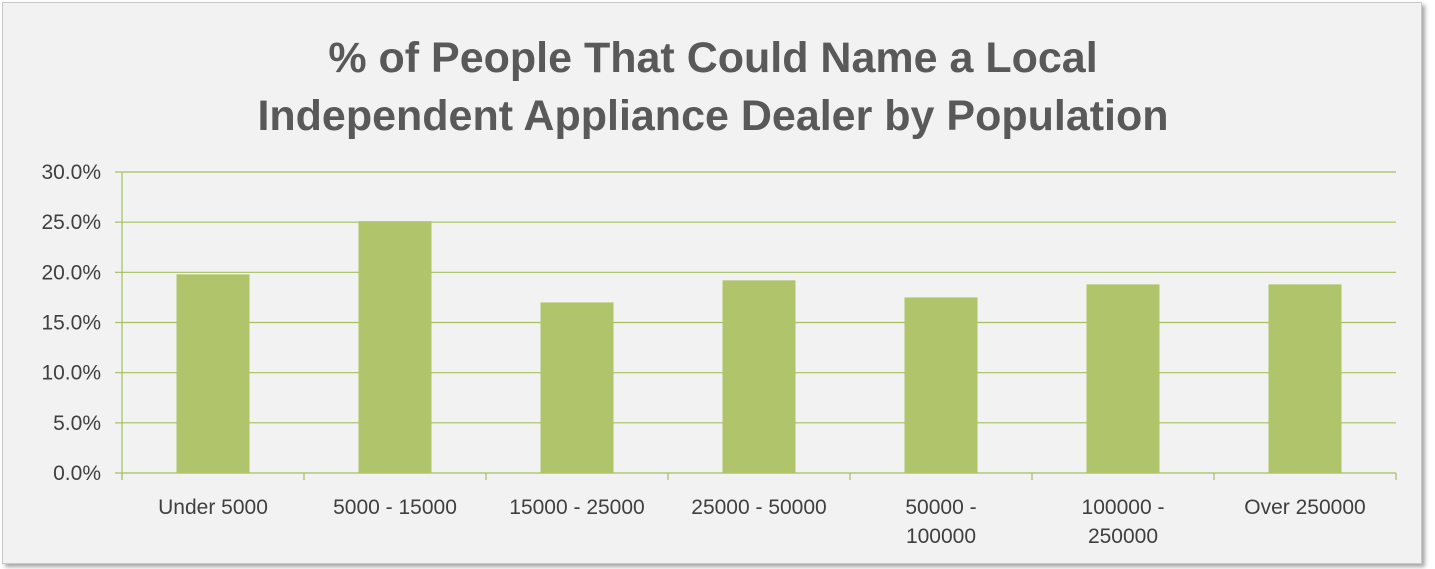  I want to click on y-tick-label: 25.0%, so click(71, 222).